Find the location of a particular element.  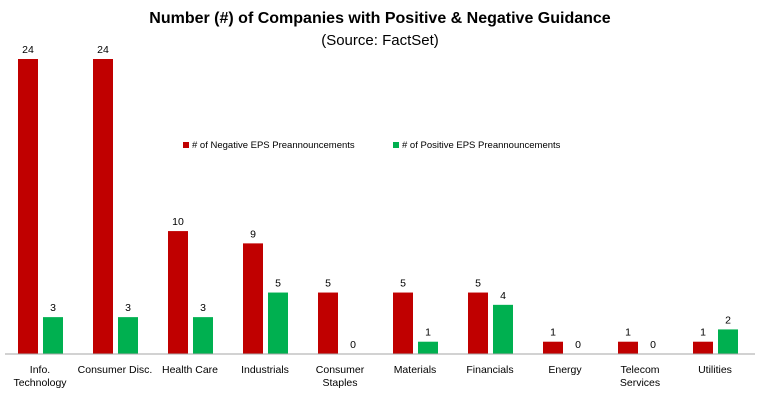

category-label-0-0: Info. is located at coordinates (40, 370).